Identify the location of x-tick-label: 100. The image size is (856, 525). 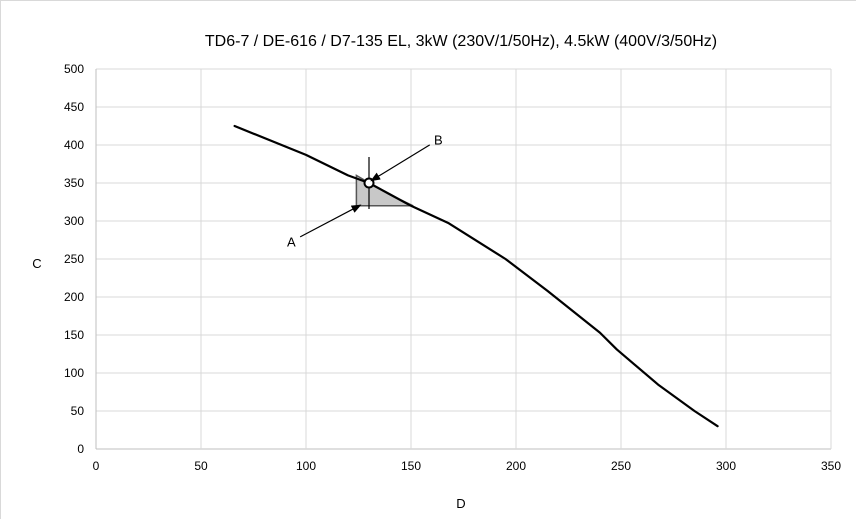
(306, 466).